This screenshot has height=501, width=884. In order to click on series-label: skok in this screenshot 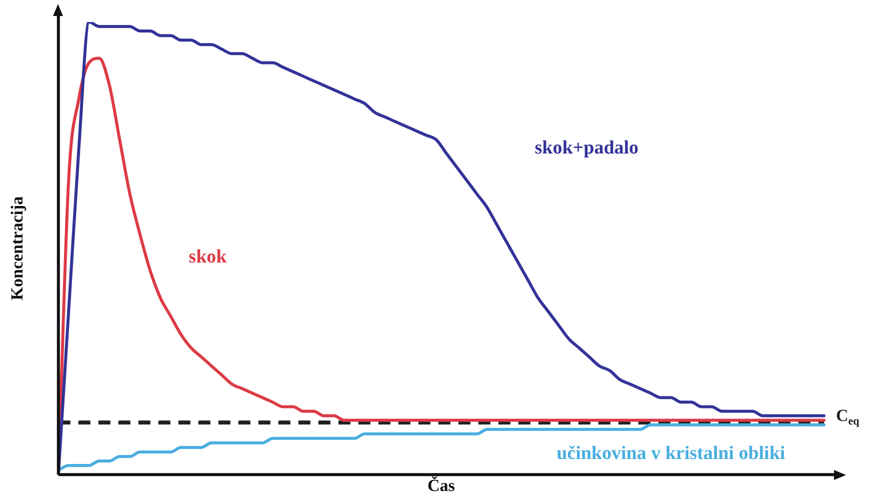, I will do `click(208, 257)`.